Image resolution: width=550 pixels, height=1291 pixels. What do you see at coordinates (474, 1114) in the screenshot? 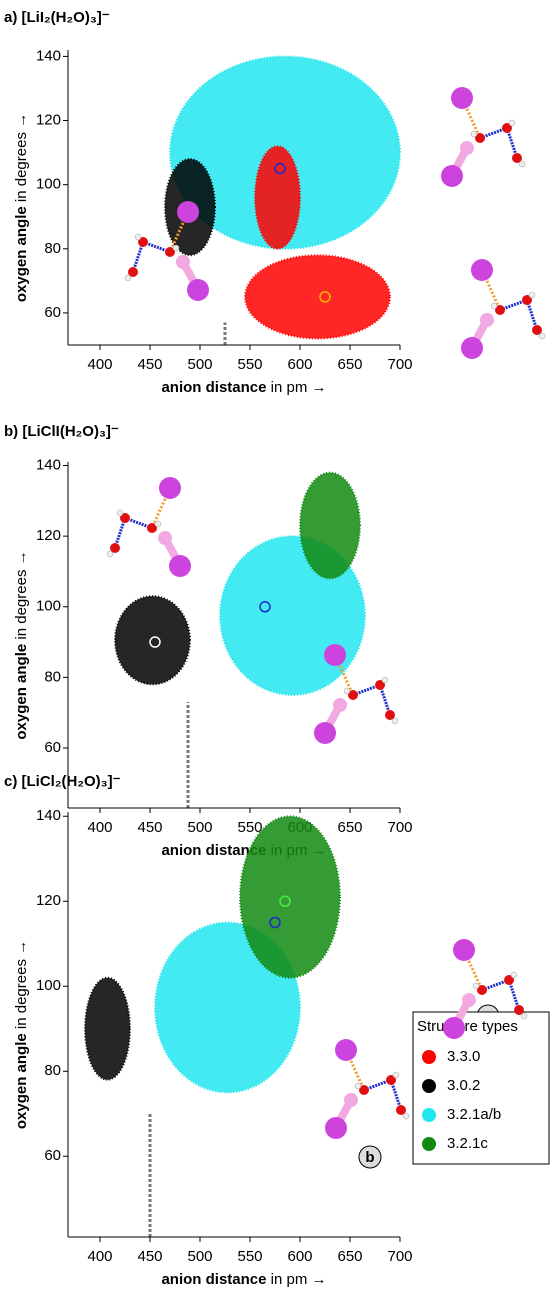
I see `legend-label: 3.2.1a/b` at bounding box center [474, 1114].